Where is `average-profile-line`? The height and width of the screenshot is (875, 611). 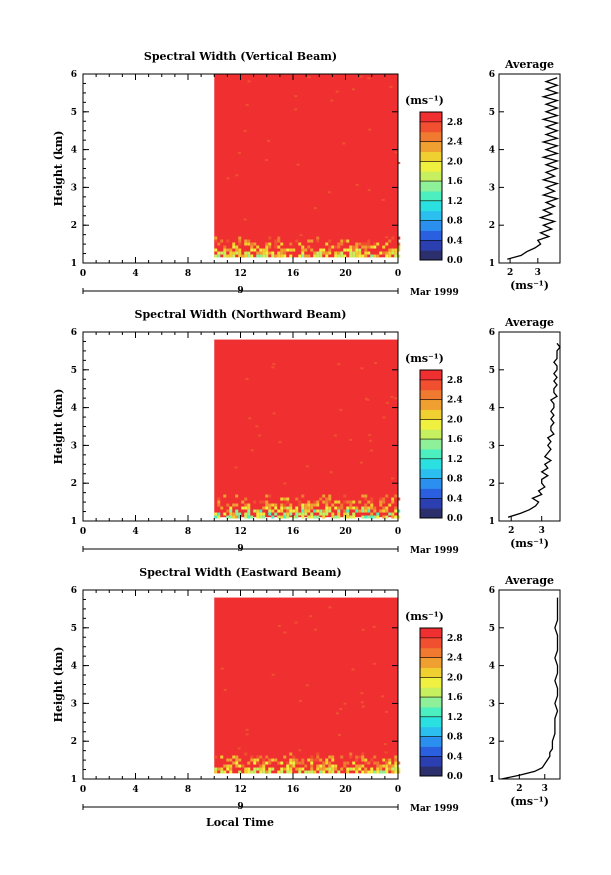
average-profile-line is located at coordinates (534, 430).